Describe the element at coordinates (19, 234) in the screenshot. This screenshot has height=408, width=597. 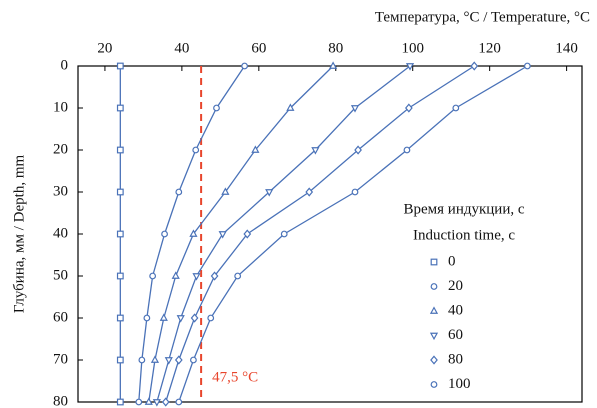
I see `y-axis-label: Глубина, мм / Depth, mm` at that location.